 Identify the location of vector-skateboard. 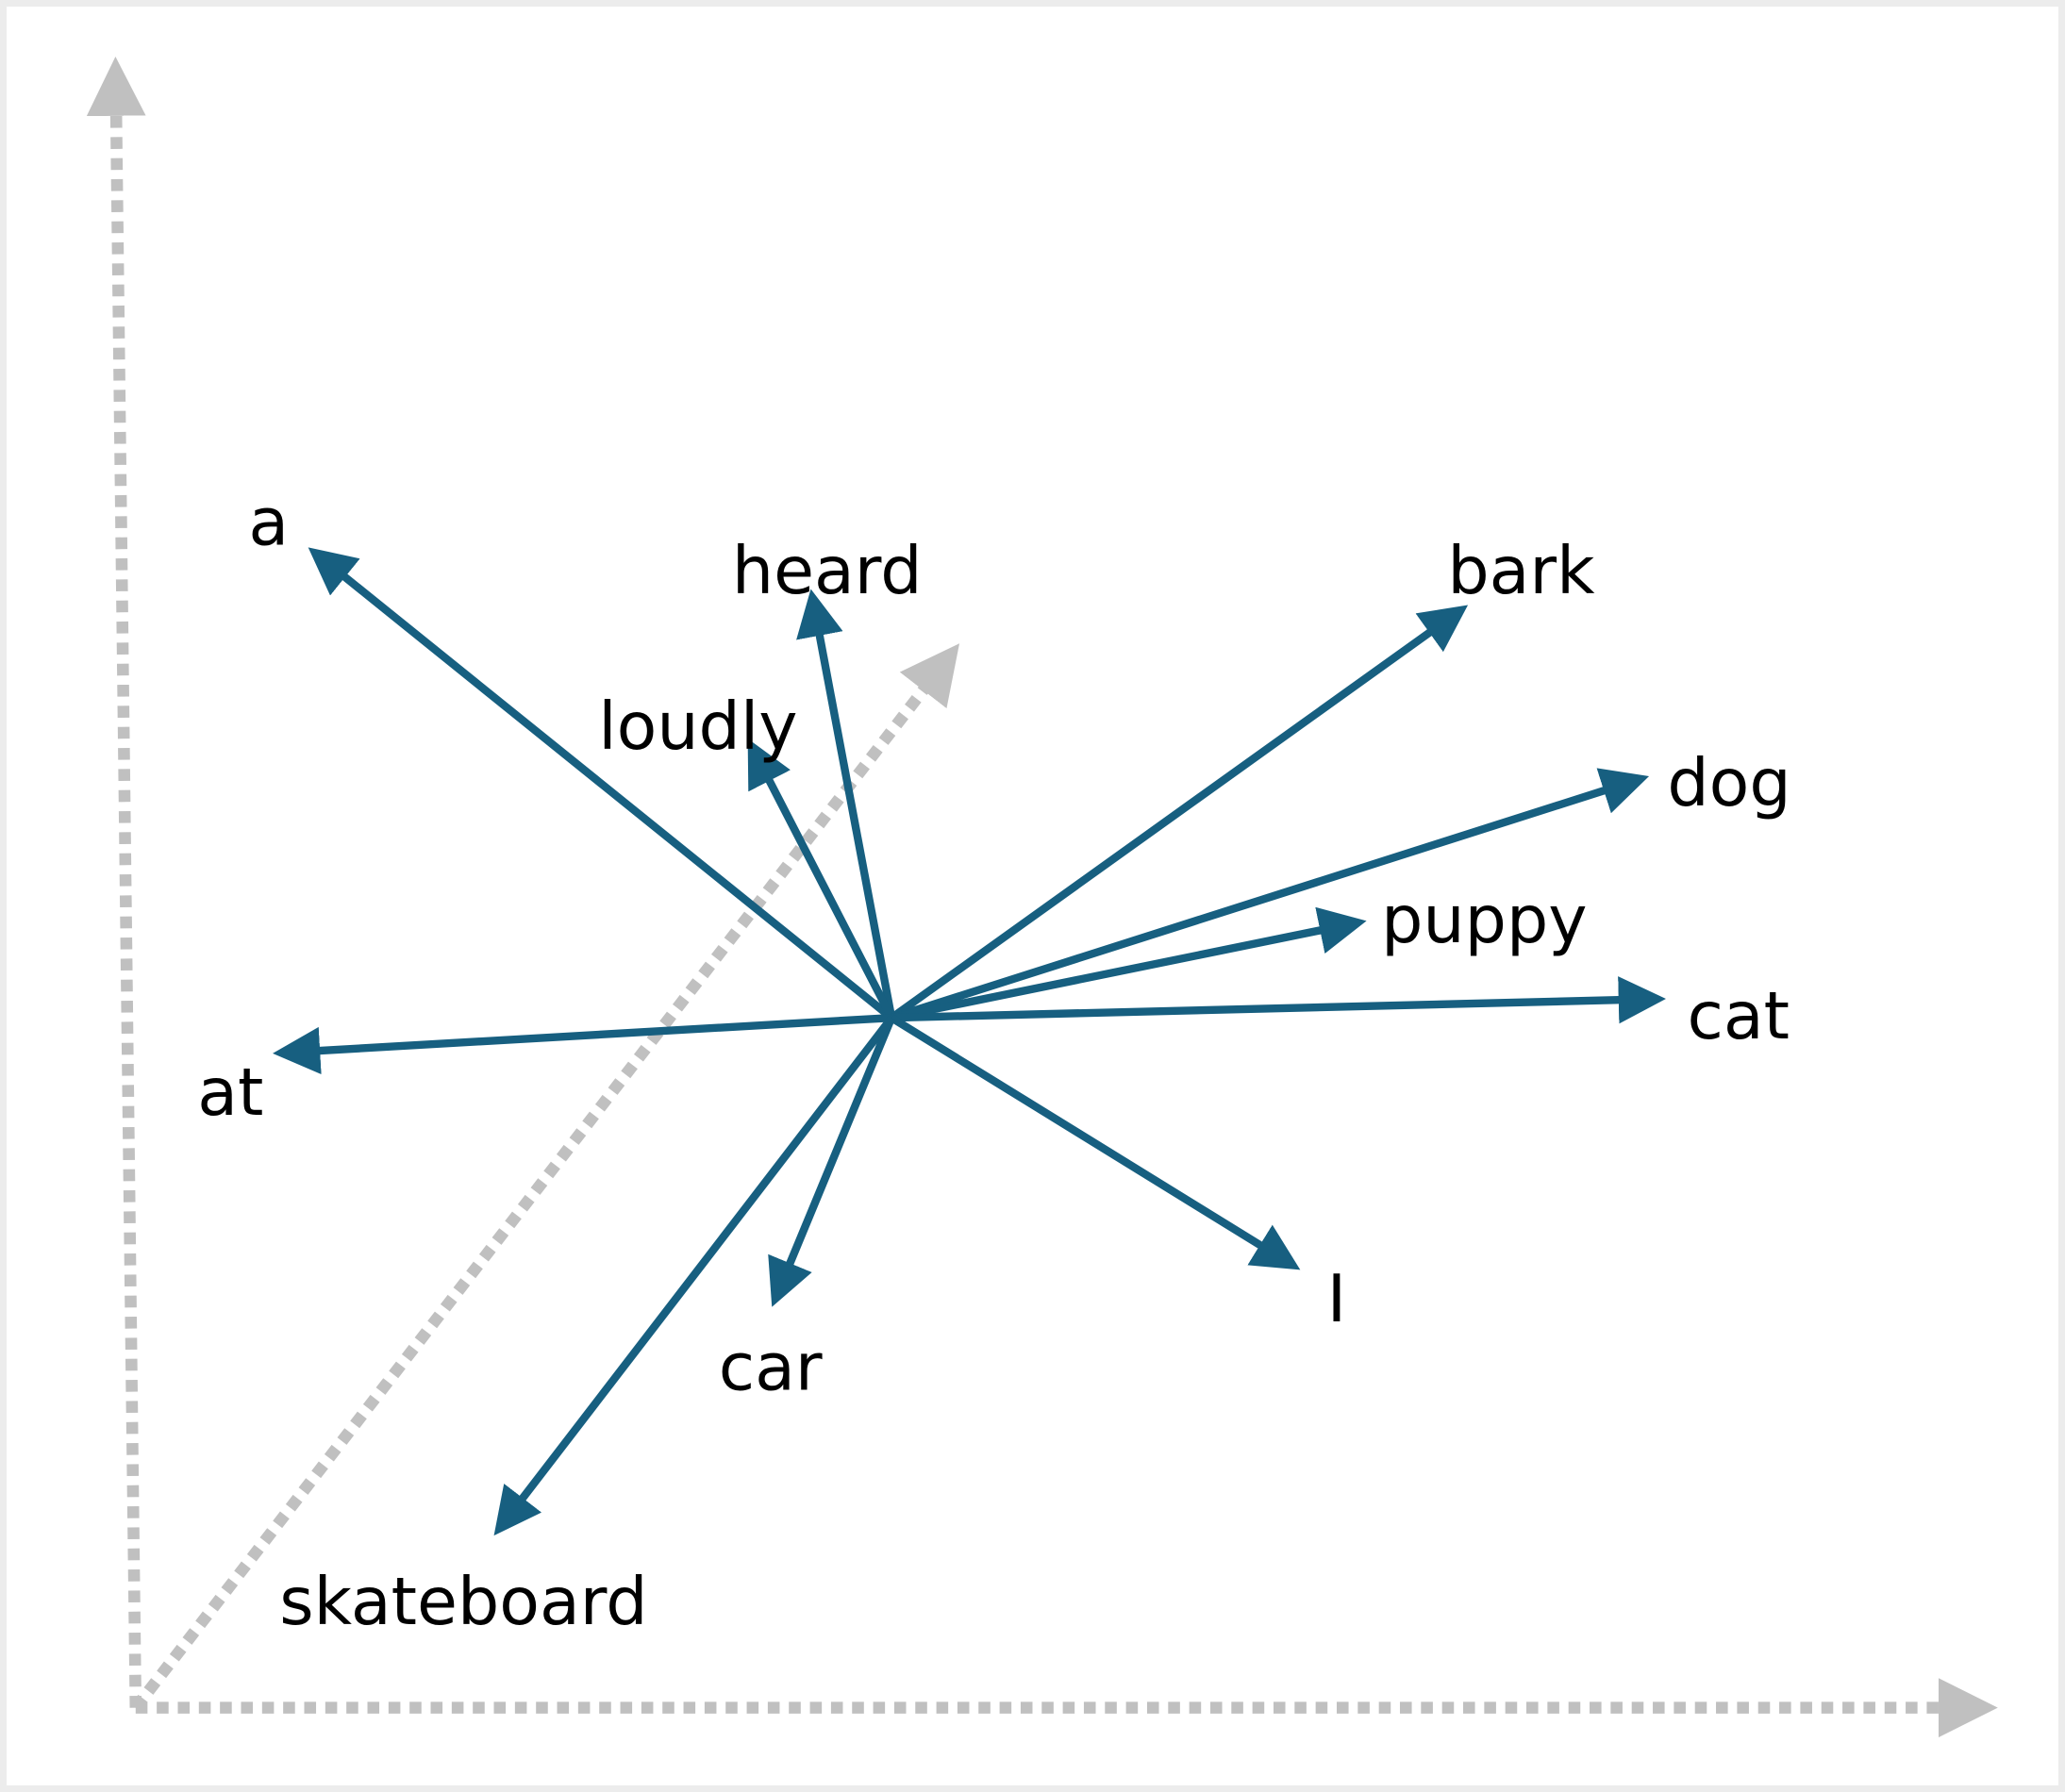
(694, 1276).